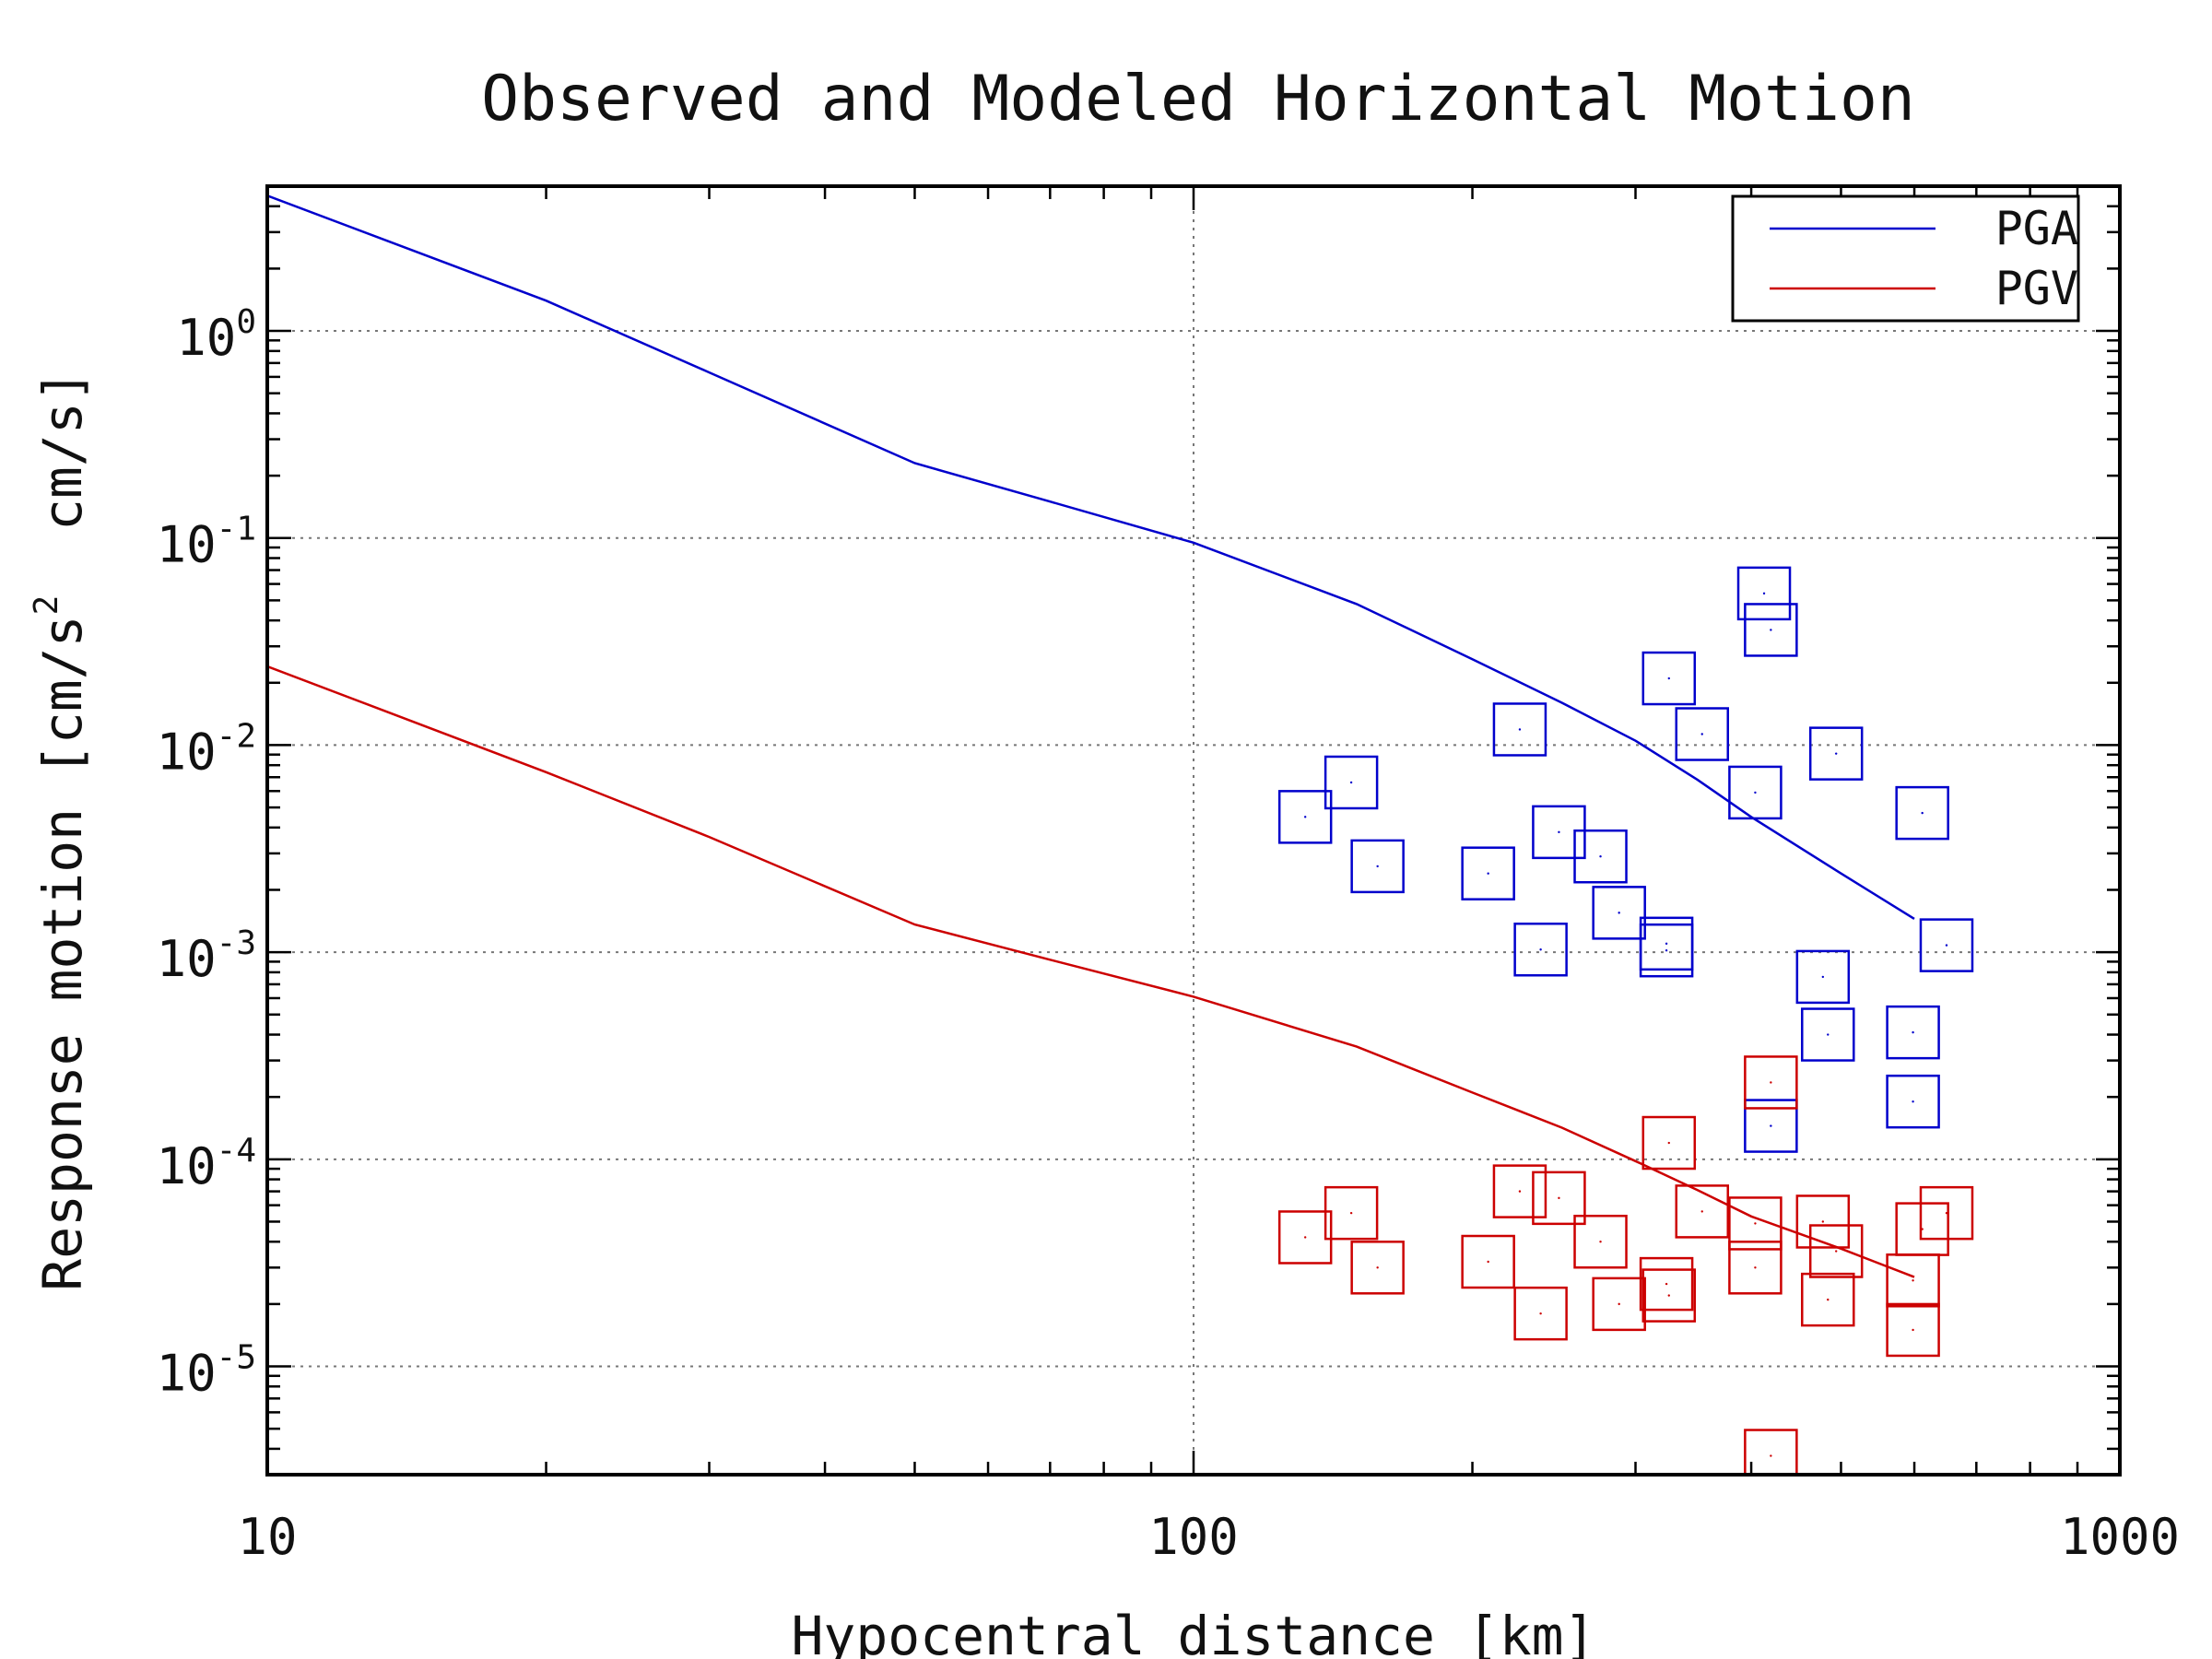  What do you see at coordinates (206, 749) in the screenshot?
I see `y-tick-label: 10⁻²` at bounding box center [206, 749].